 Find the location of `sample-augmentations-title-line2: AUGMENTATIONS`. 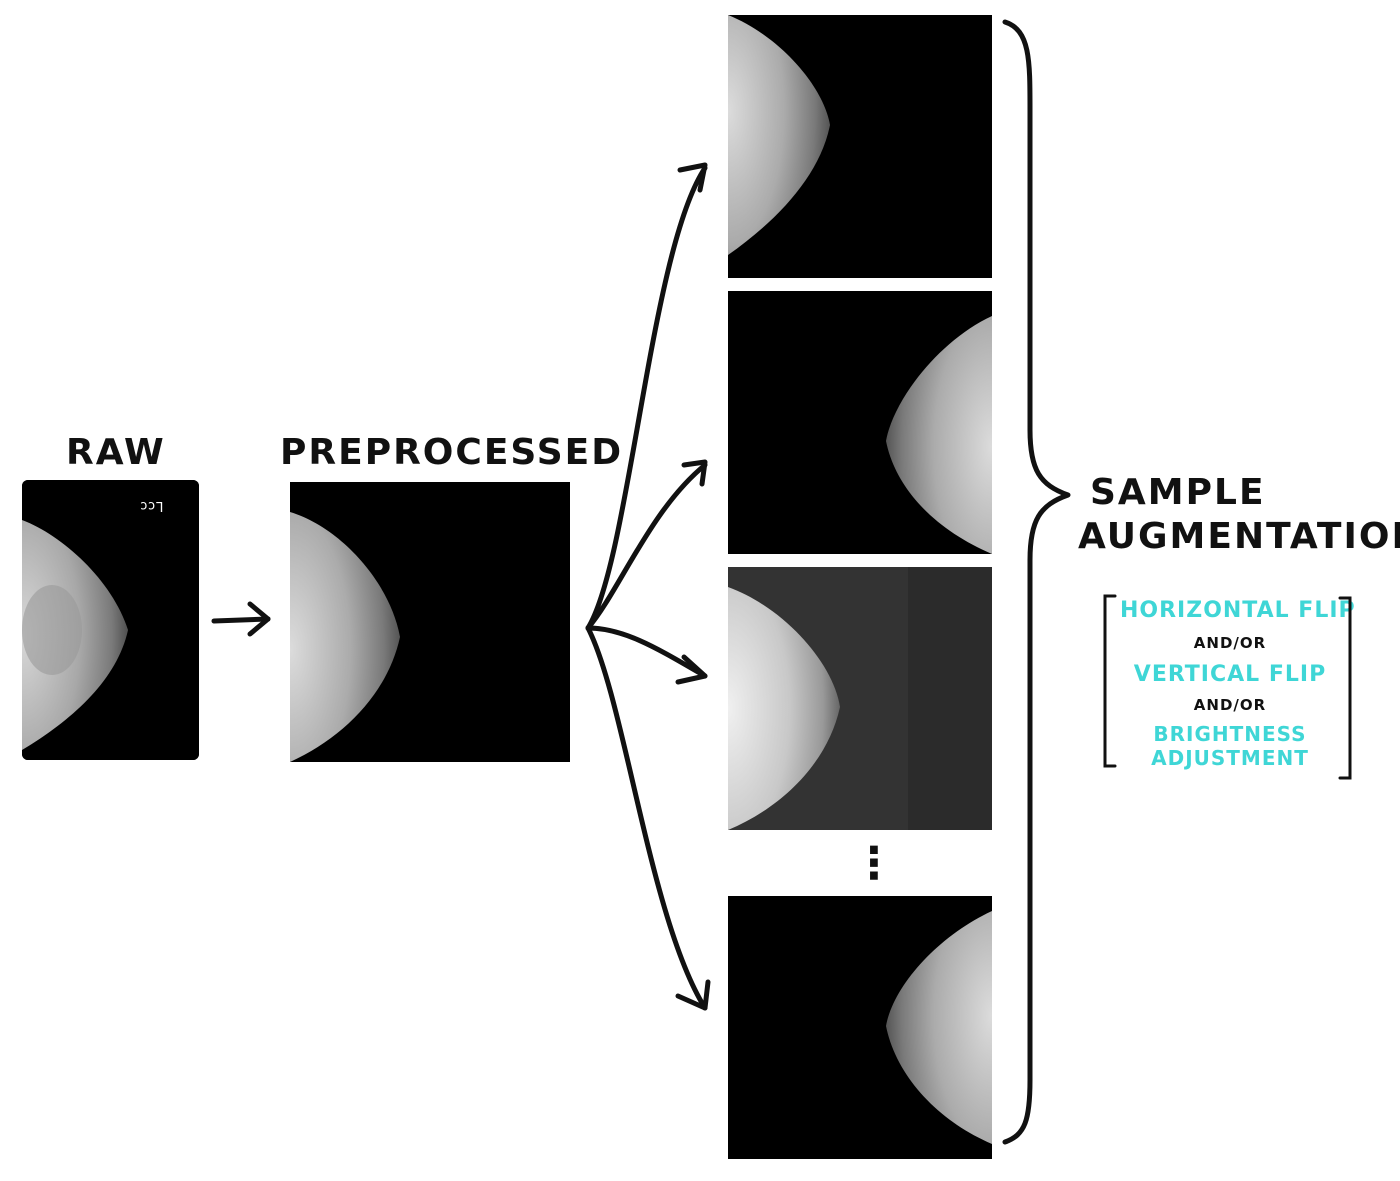

sample-augmentations-title-line2: AUGMENTATIONS is located at coordinates (1239, 536).